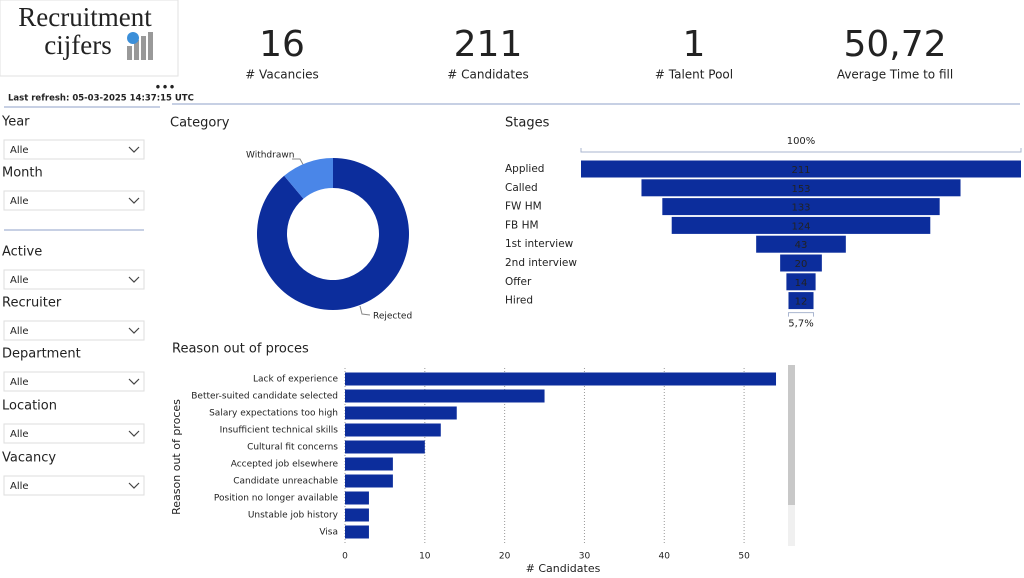  What do you see at coordinates (801, 141) in the screenshot?
I see `funnel-top-label: 100%` at bounding box center [801, 141].